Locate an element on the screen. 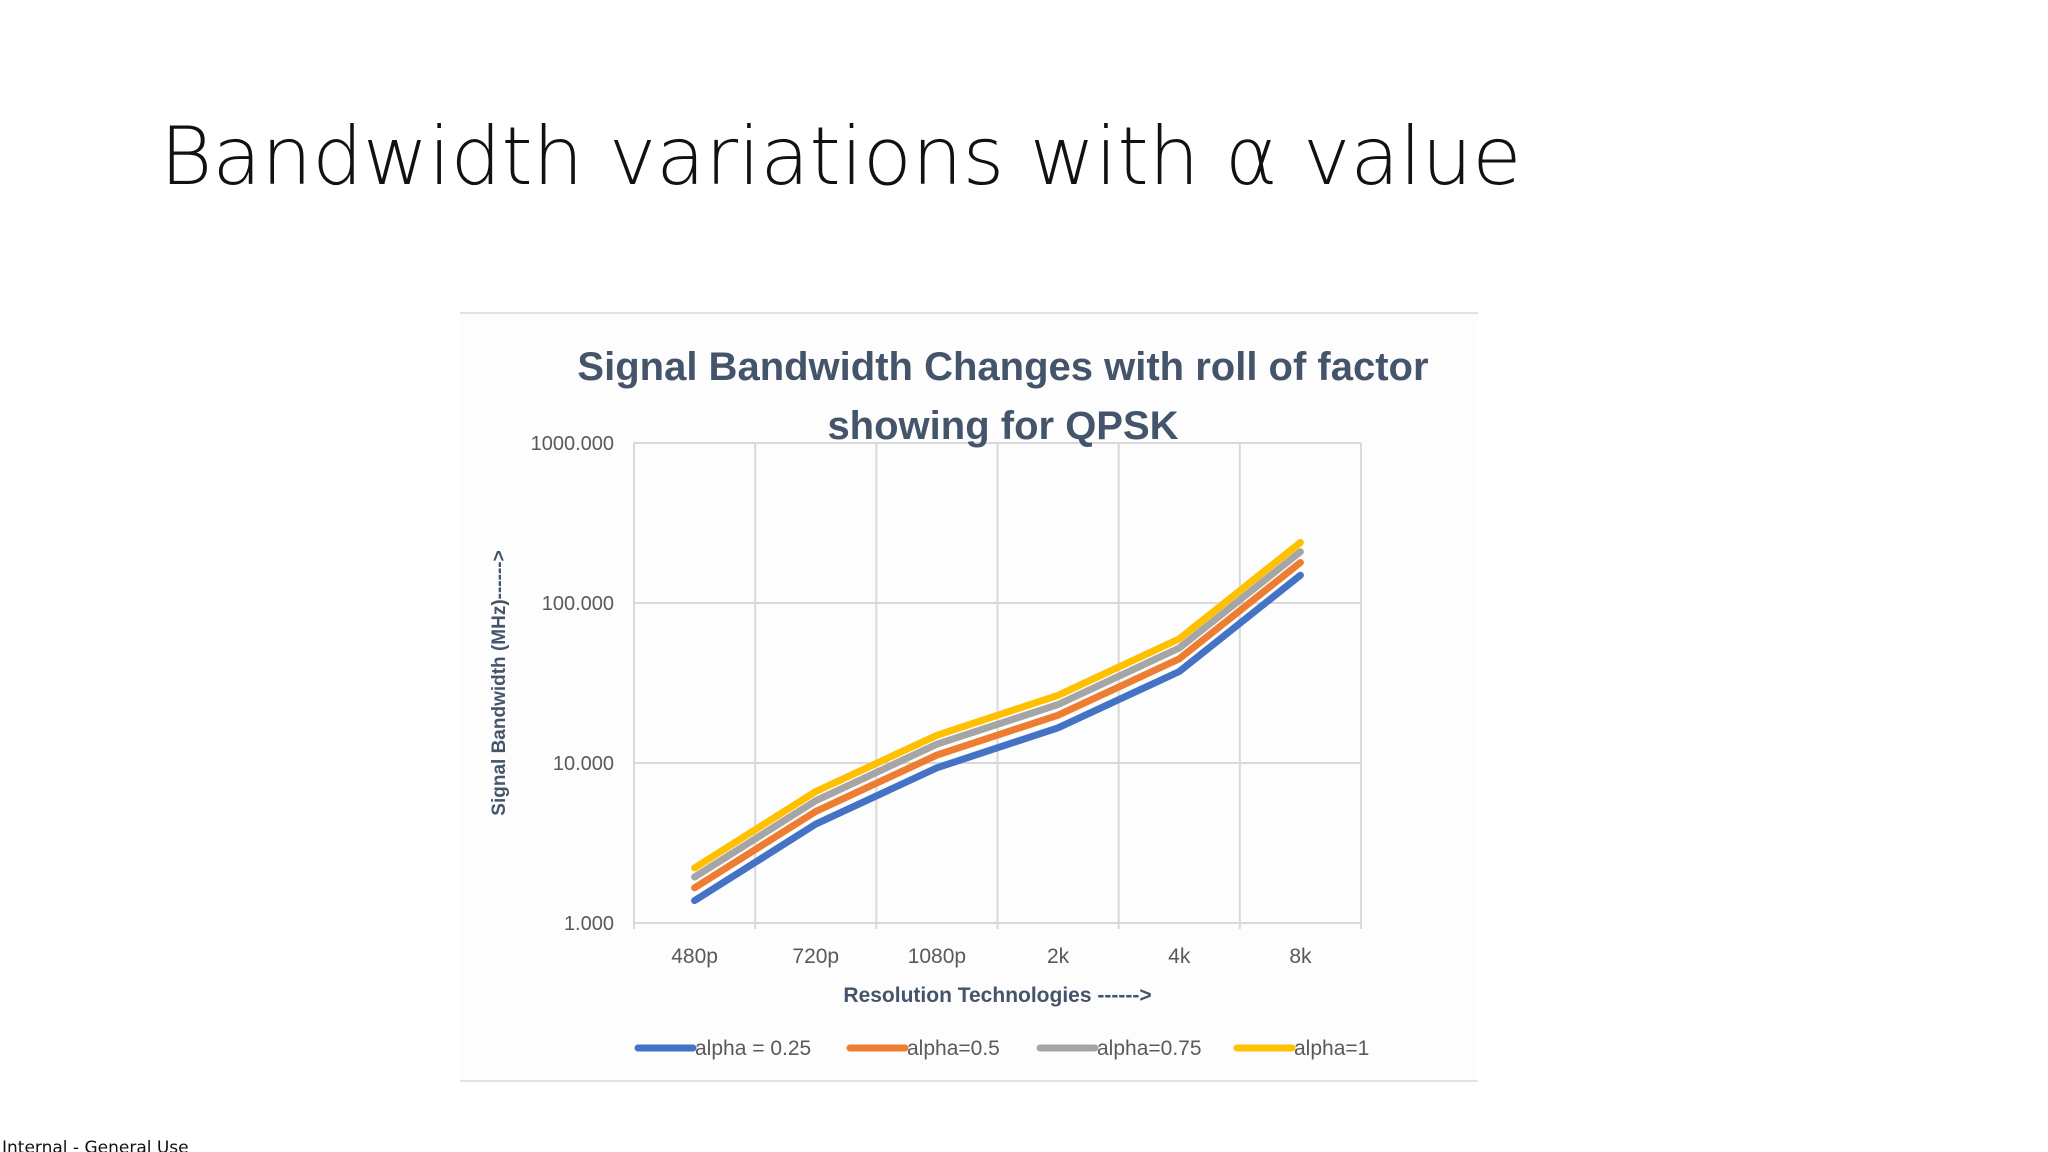 This screenshot has width=2048, height=1152. series-layer is located at coordinates (997, 722).